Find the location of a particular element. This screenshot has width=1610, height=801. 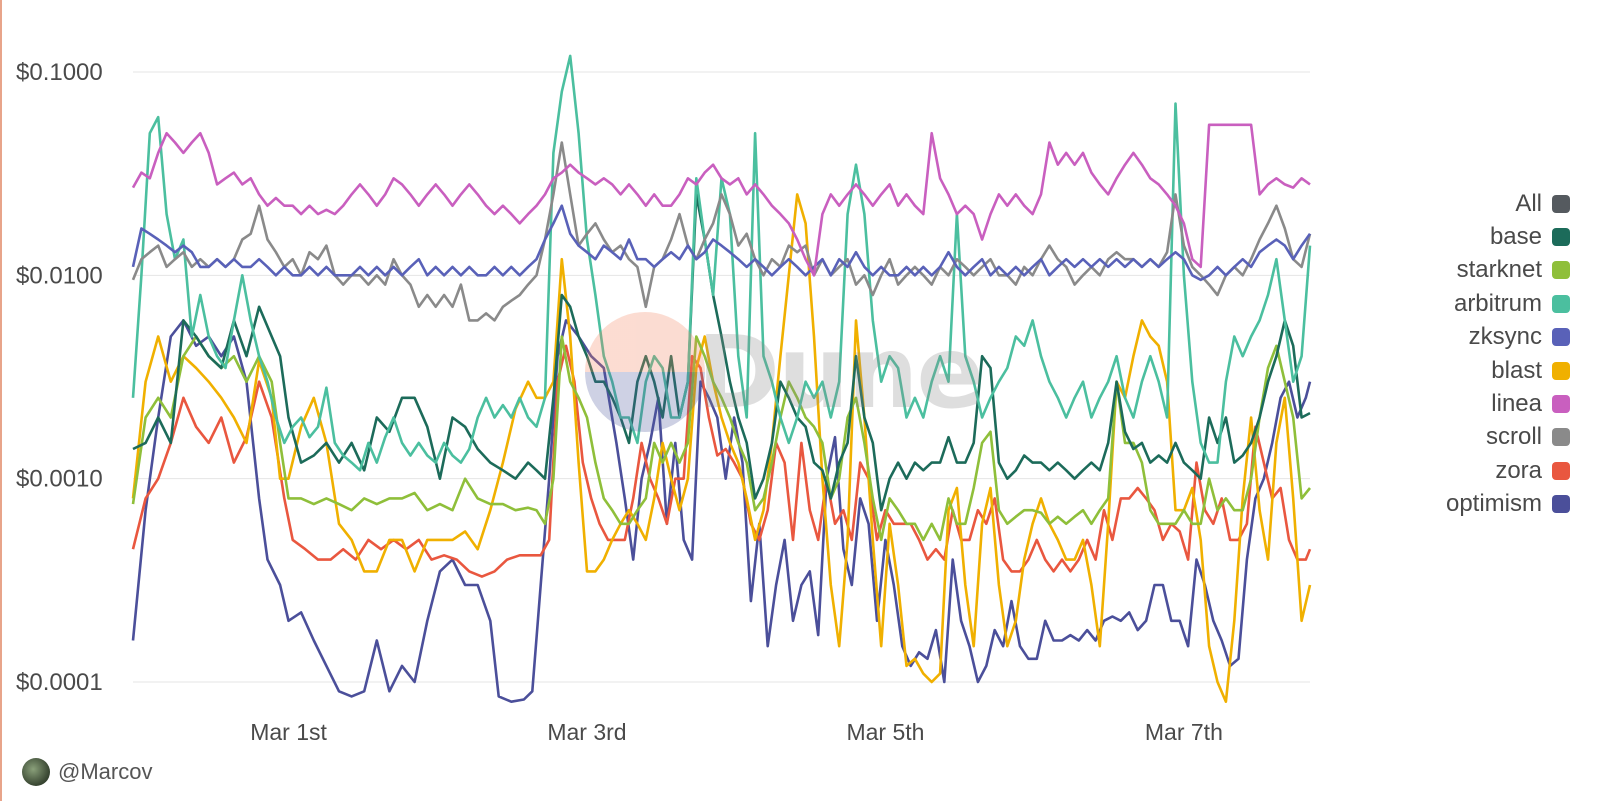

legend-label: linea is located at coordinates (1516, 404).